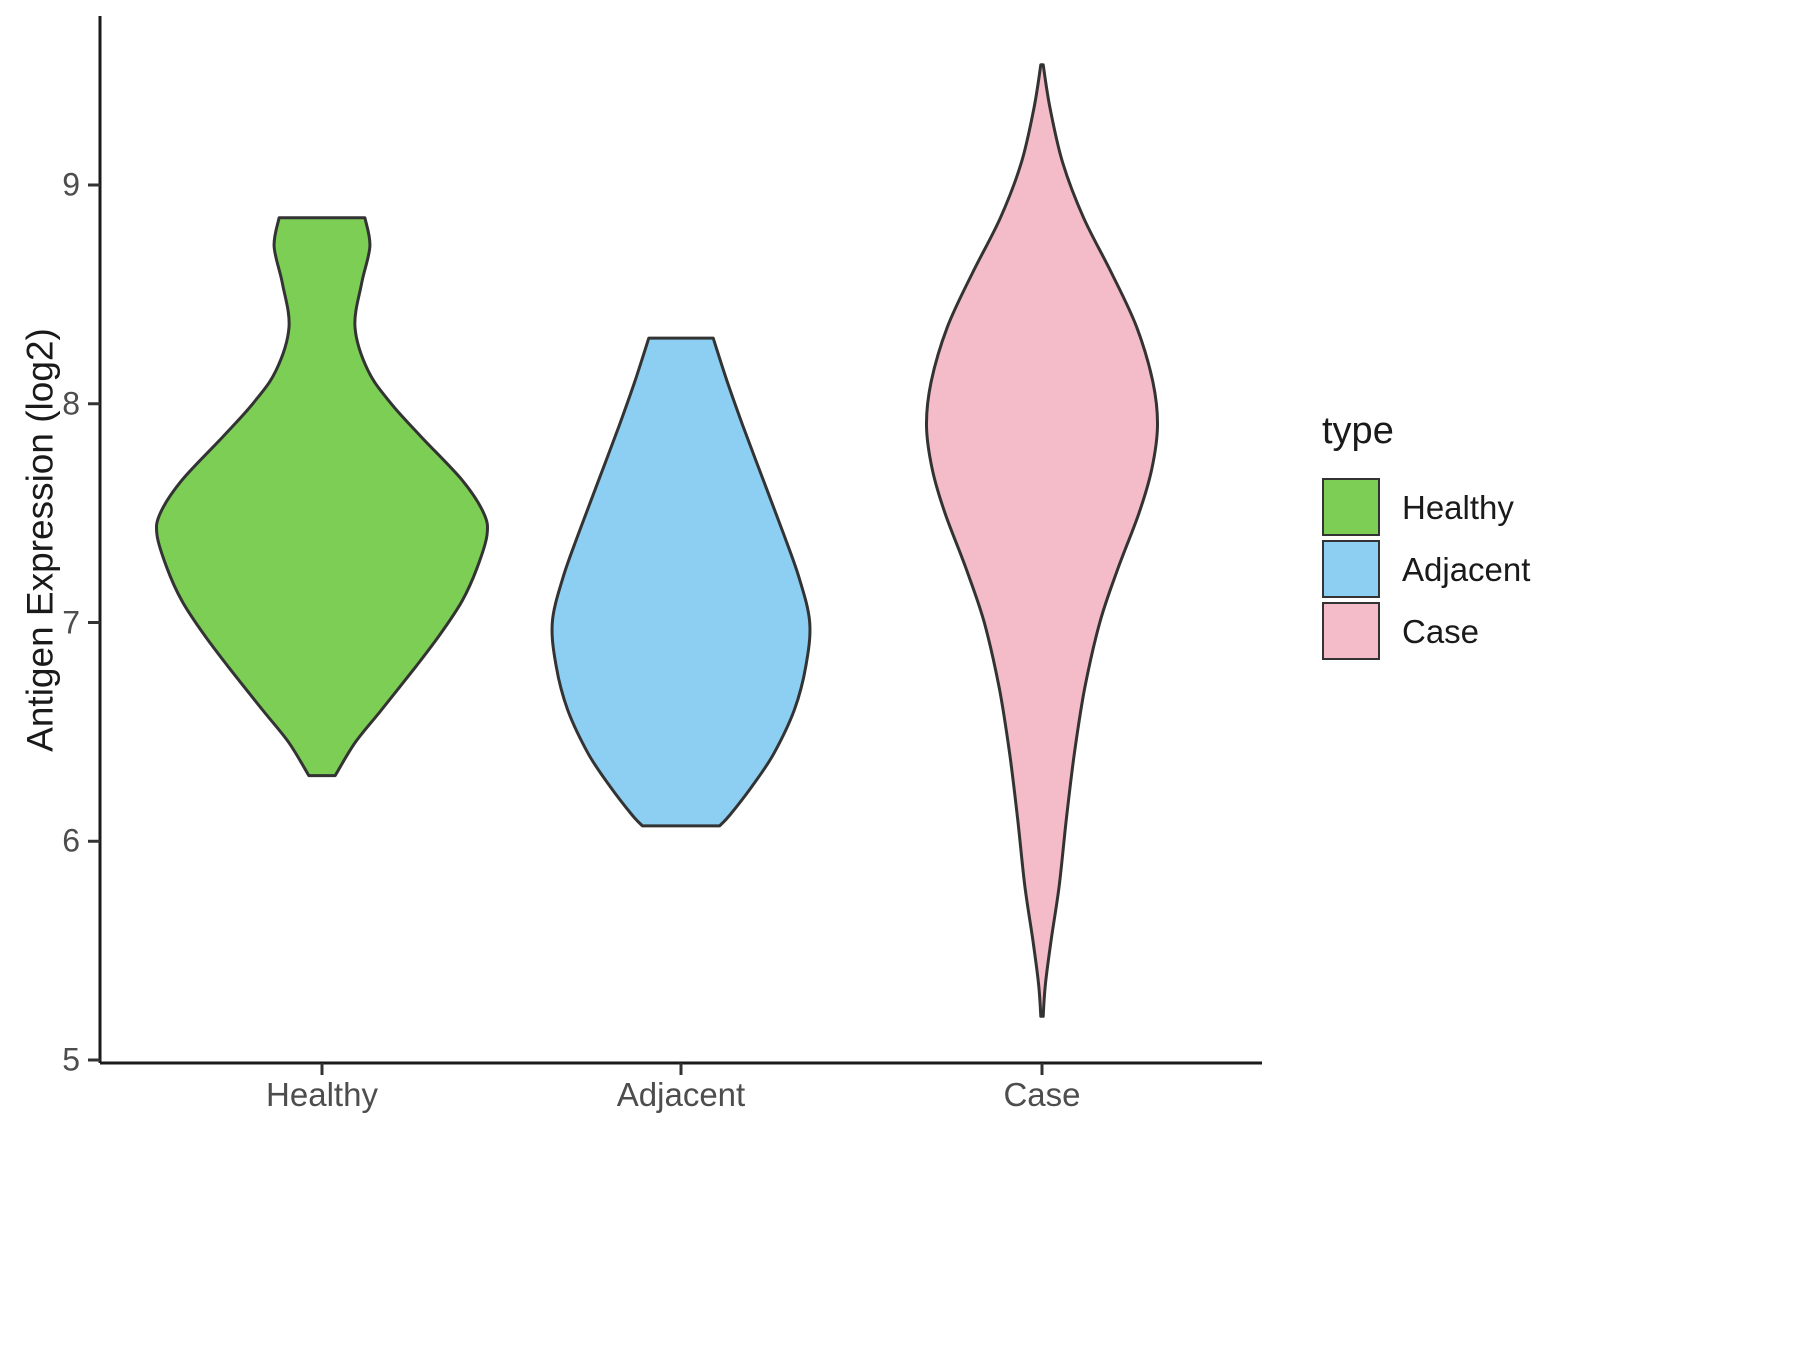 The width and height of the screenshot is (1800, 1350). What do you see at coordinates (71, 403) in the screenshot?
I see `y-tick-label-8: 8` at bounding box center [71, 403].